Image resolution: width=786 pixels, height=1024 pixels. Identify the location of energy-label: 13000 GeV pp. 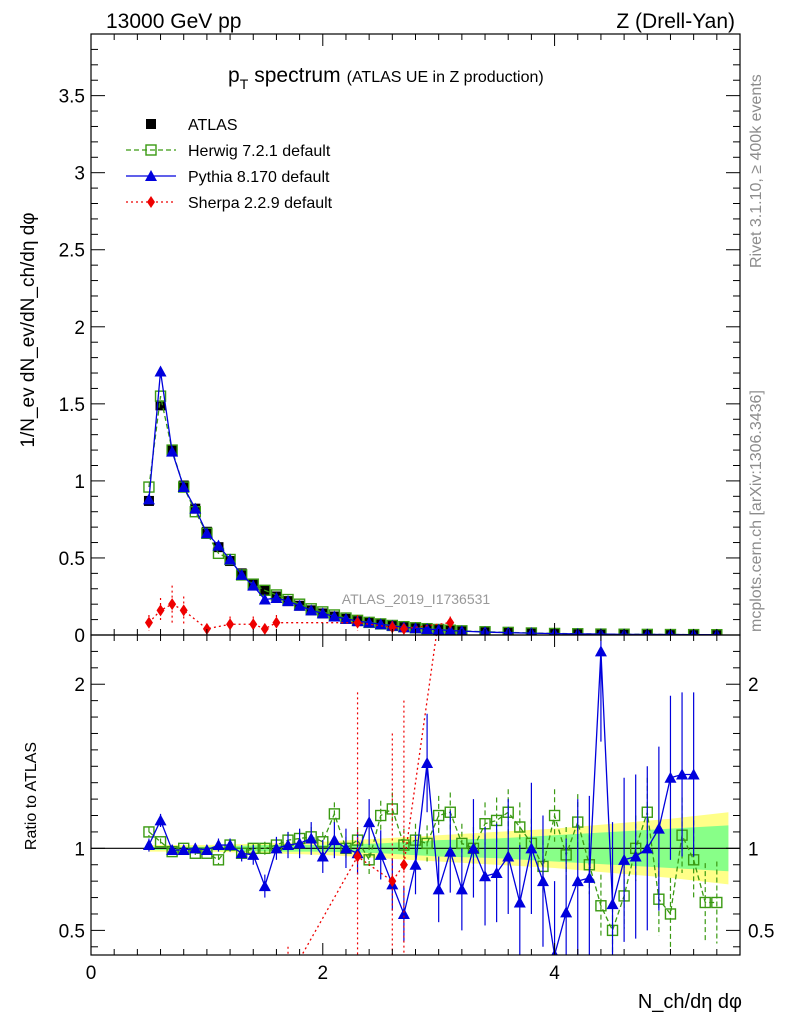
(173, 21).